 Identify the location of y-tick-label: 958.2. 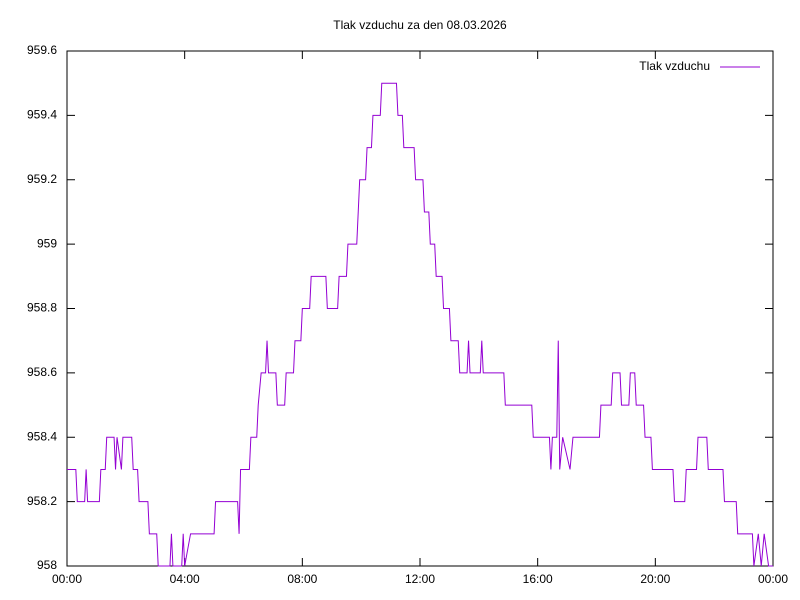
(42, 501).